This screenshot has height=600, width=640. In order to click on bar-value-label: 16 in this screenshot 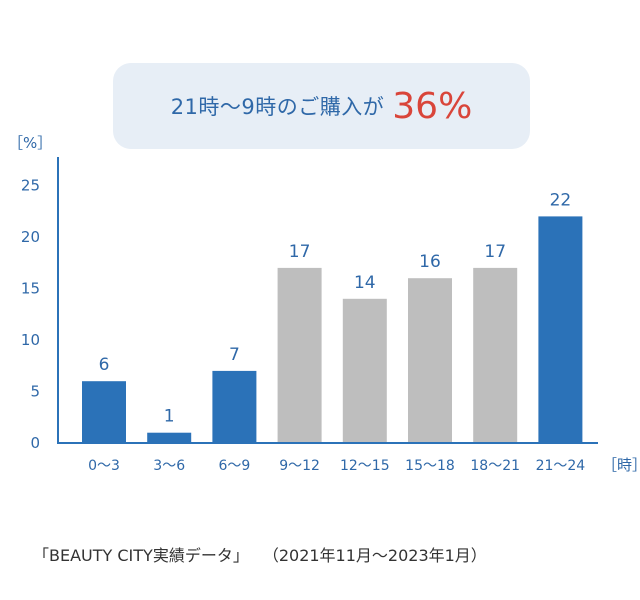, I will do `click(430, 262)`.